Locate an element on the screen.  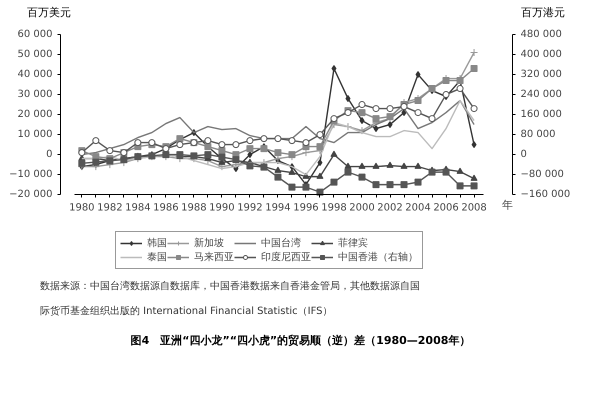
y2-tick-label: −160 000 is located at coordinates (545, 194).